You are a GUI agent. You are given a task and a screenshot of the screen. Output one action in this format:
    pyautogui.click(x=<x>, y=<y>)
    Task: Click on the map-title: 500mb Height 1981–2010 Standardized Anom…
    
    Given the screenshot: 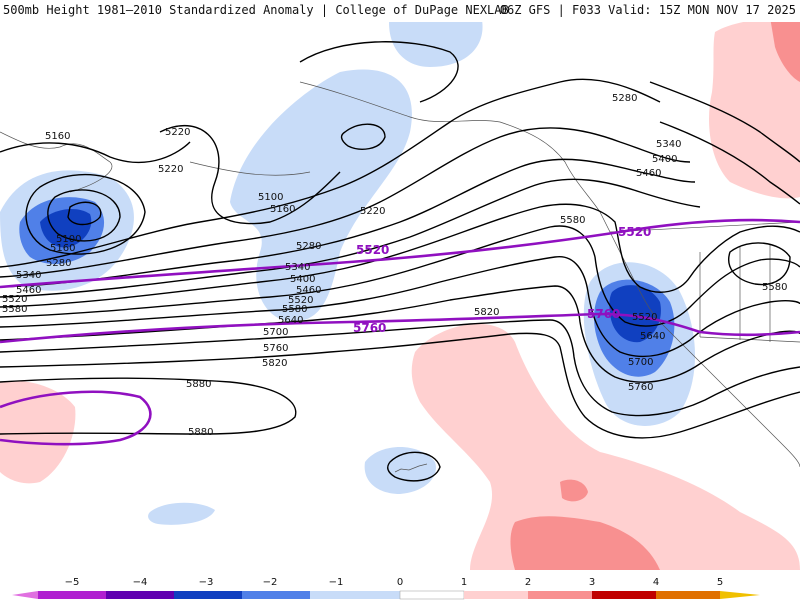 What is the action you would take?
    pyautogui.click(x=256, y=10)
    